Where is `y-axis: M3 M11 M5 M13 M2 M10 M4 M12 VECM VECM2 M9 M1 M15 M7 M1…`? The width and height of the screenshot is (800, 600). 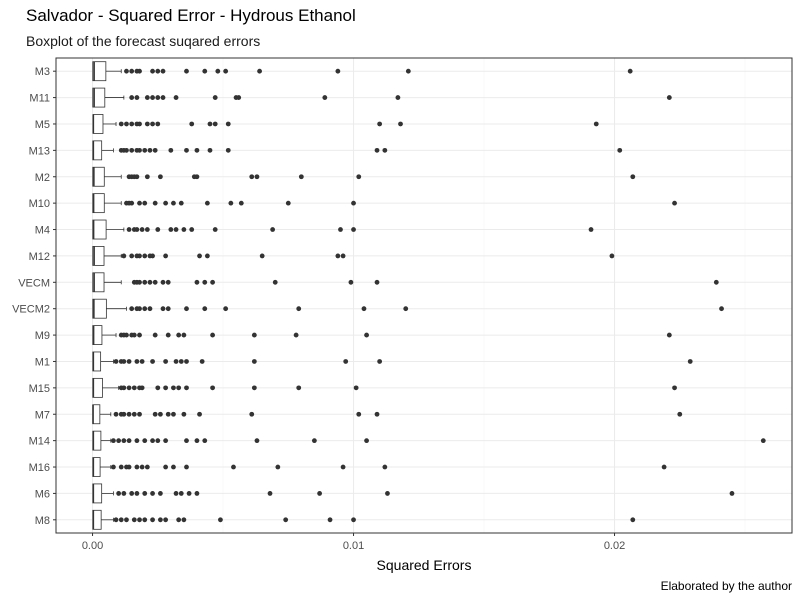
y-axis: M3 M11 M5 M13 M2 M10 M4 M12 VECM VECM2 M9 M1 M15 M7 M1… is located at coordinates (34, 296).